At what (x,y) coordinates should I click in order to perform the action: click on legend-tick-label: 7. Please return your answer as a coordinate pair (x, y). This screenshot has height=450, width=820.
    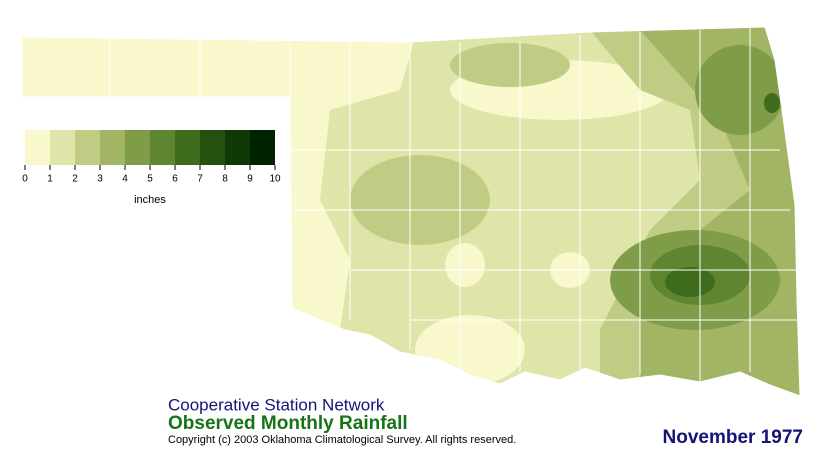
    Looking at the image, I should click on (200, 179).